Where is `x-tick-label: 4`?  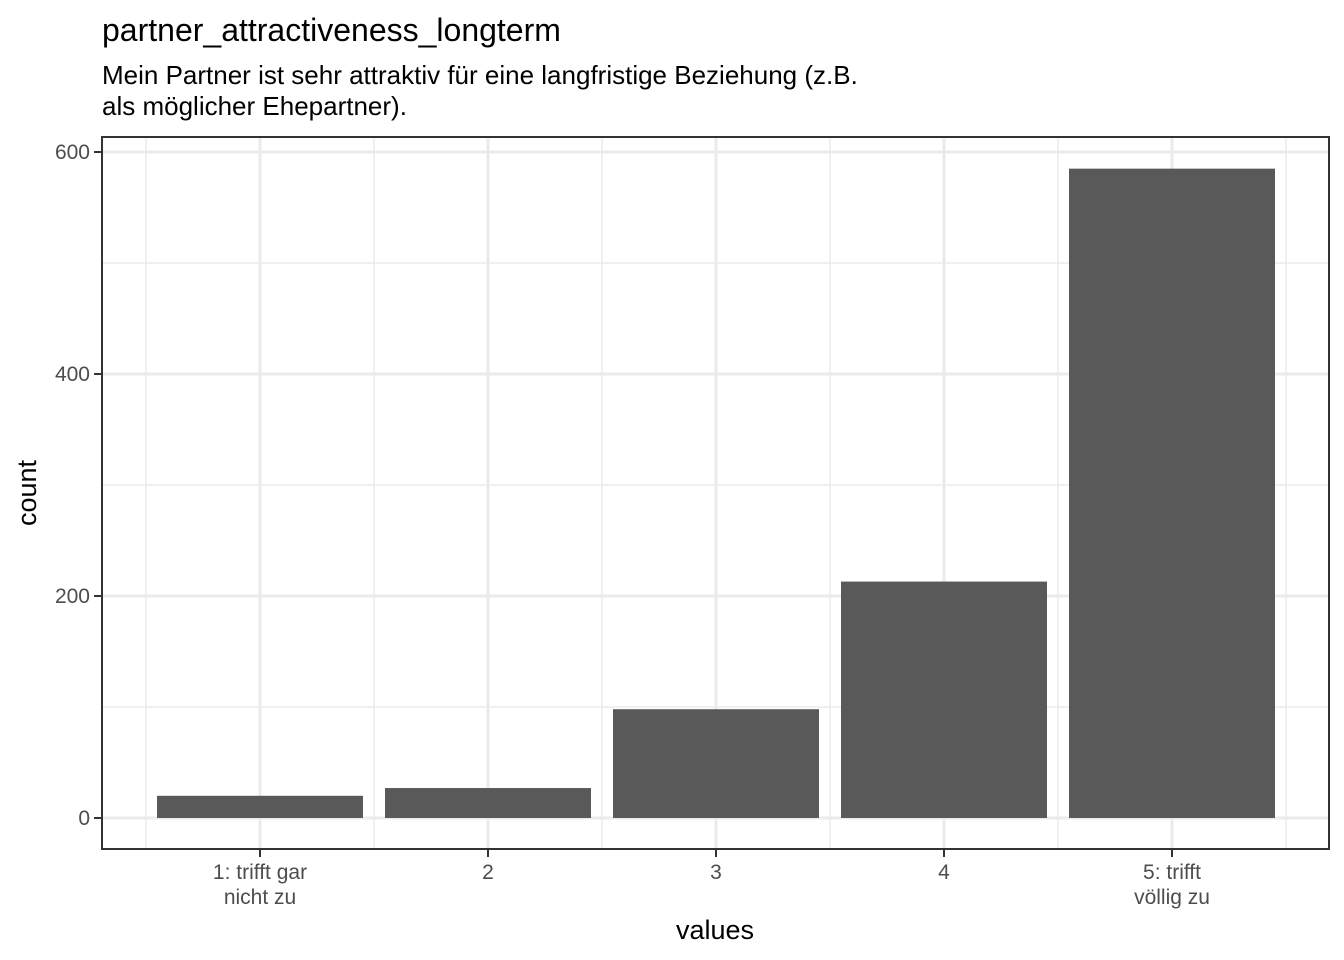 x-tick-label: 4 is located at coordinates (944, 872).